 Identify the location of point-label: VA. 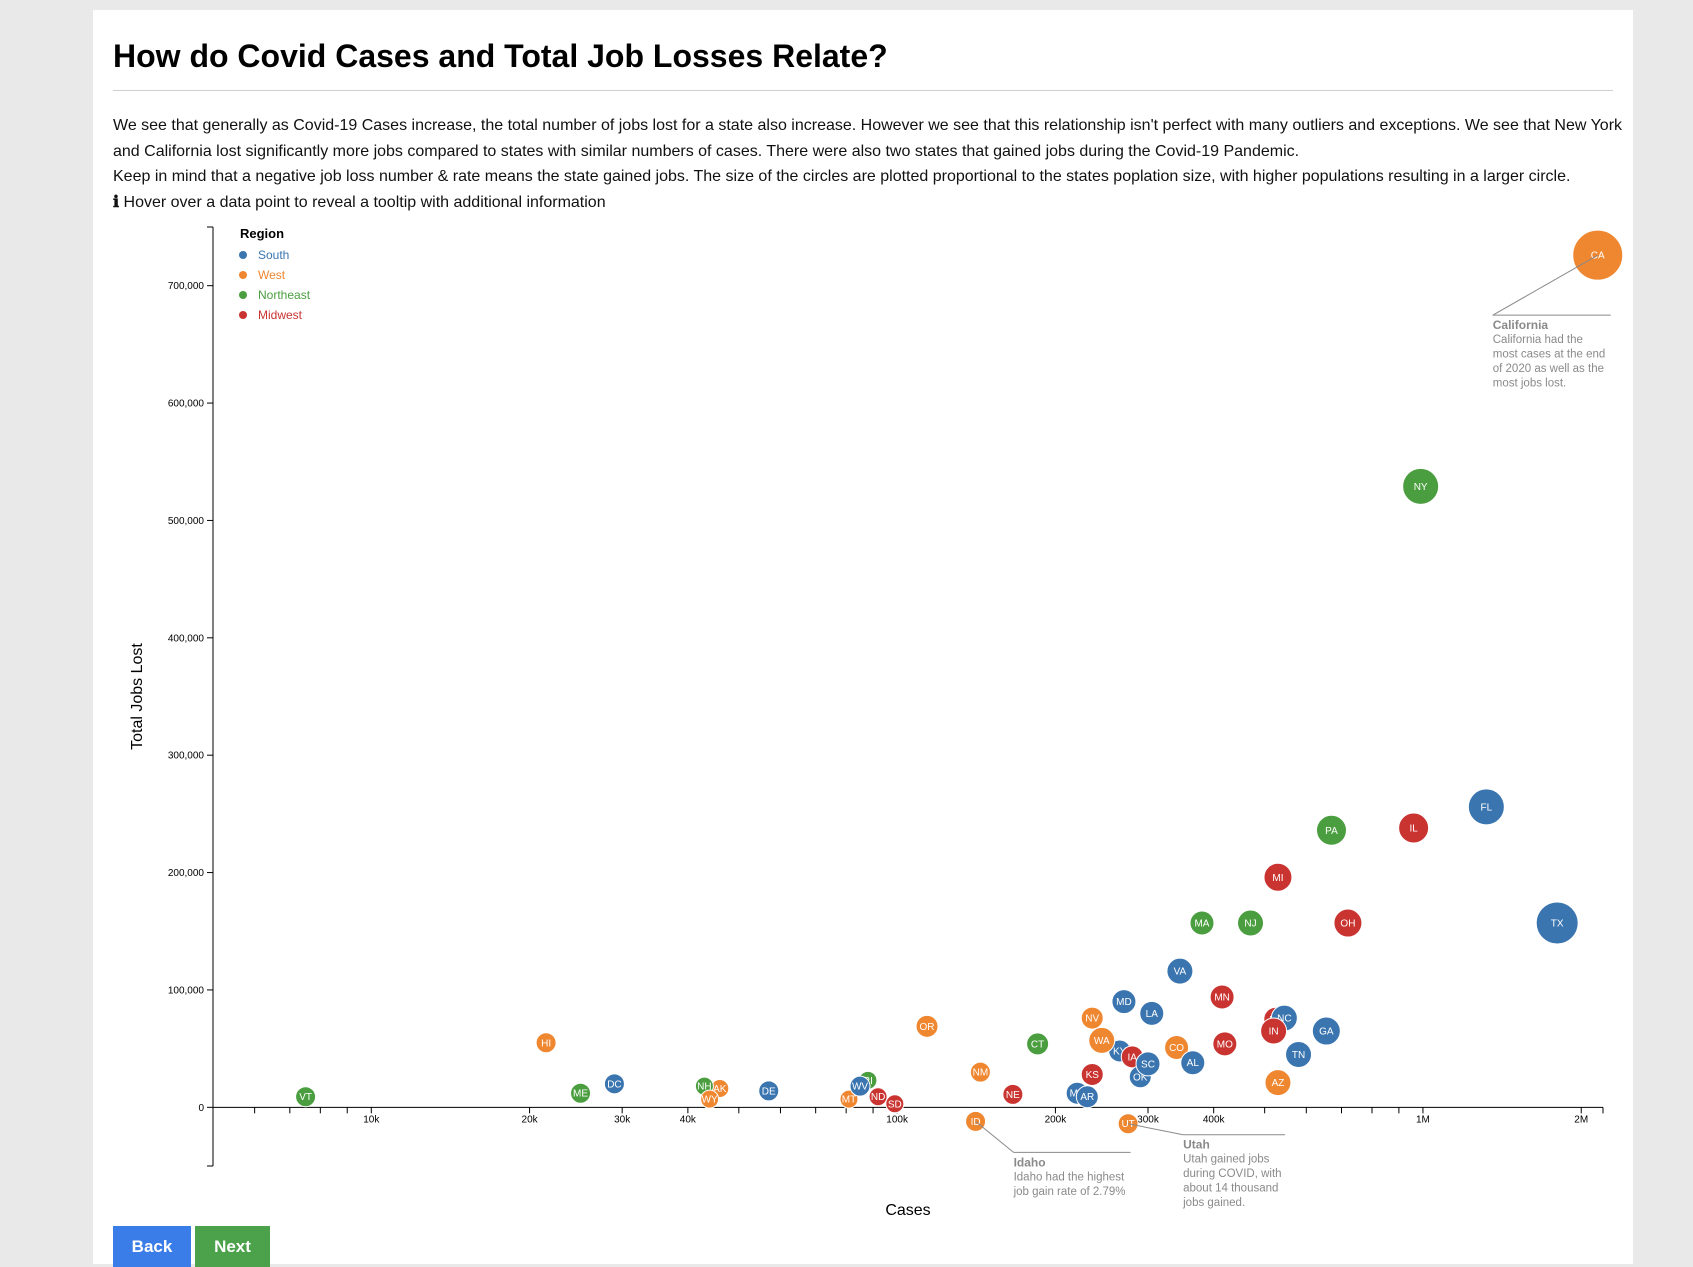
(1180, 972).